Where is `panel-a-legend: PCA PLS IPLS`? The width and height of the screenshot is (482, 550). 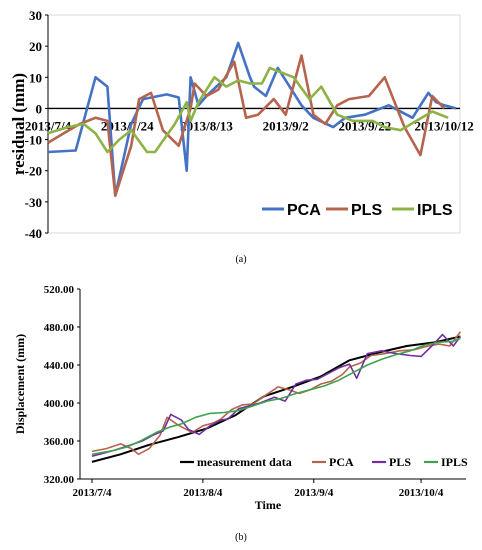
panel-a-legend: PCA PLS IPLS is located at coordinates (357, 210).